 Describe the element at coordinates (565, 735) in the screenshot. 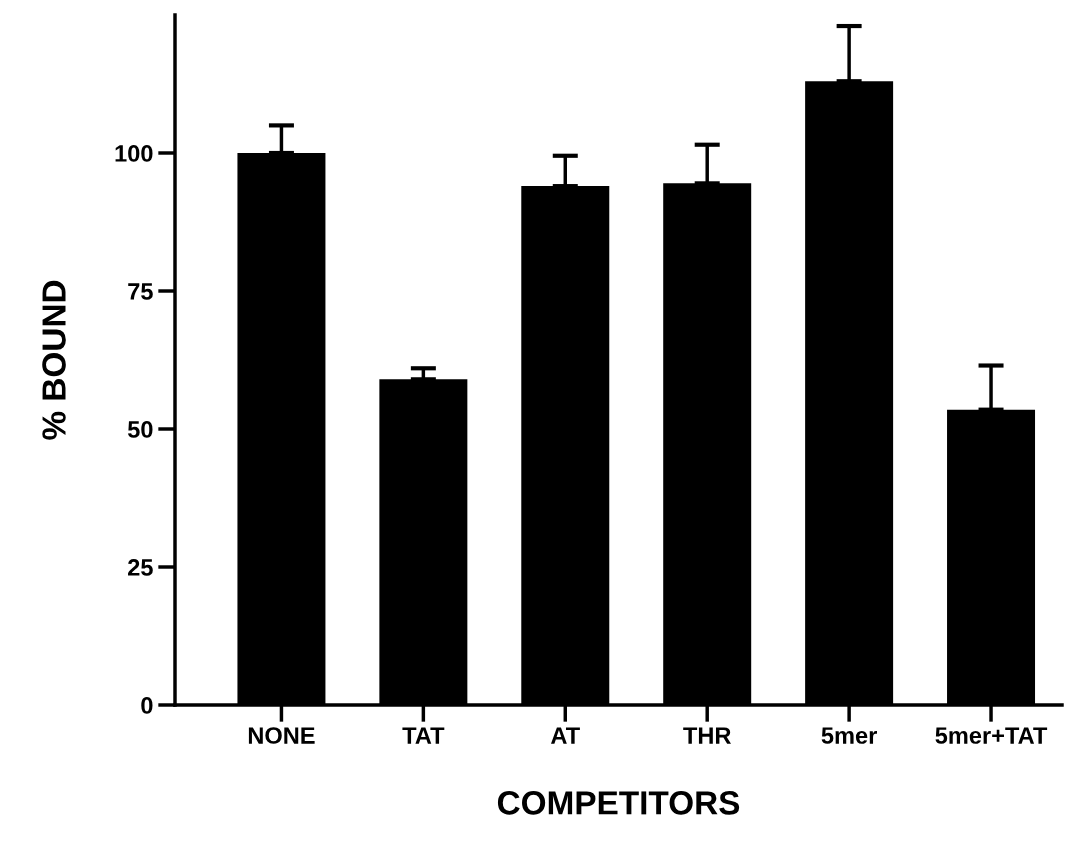

I see `x-tick-label: AT` at that location.